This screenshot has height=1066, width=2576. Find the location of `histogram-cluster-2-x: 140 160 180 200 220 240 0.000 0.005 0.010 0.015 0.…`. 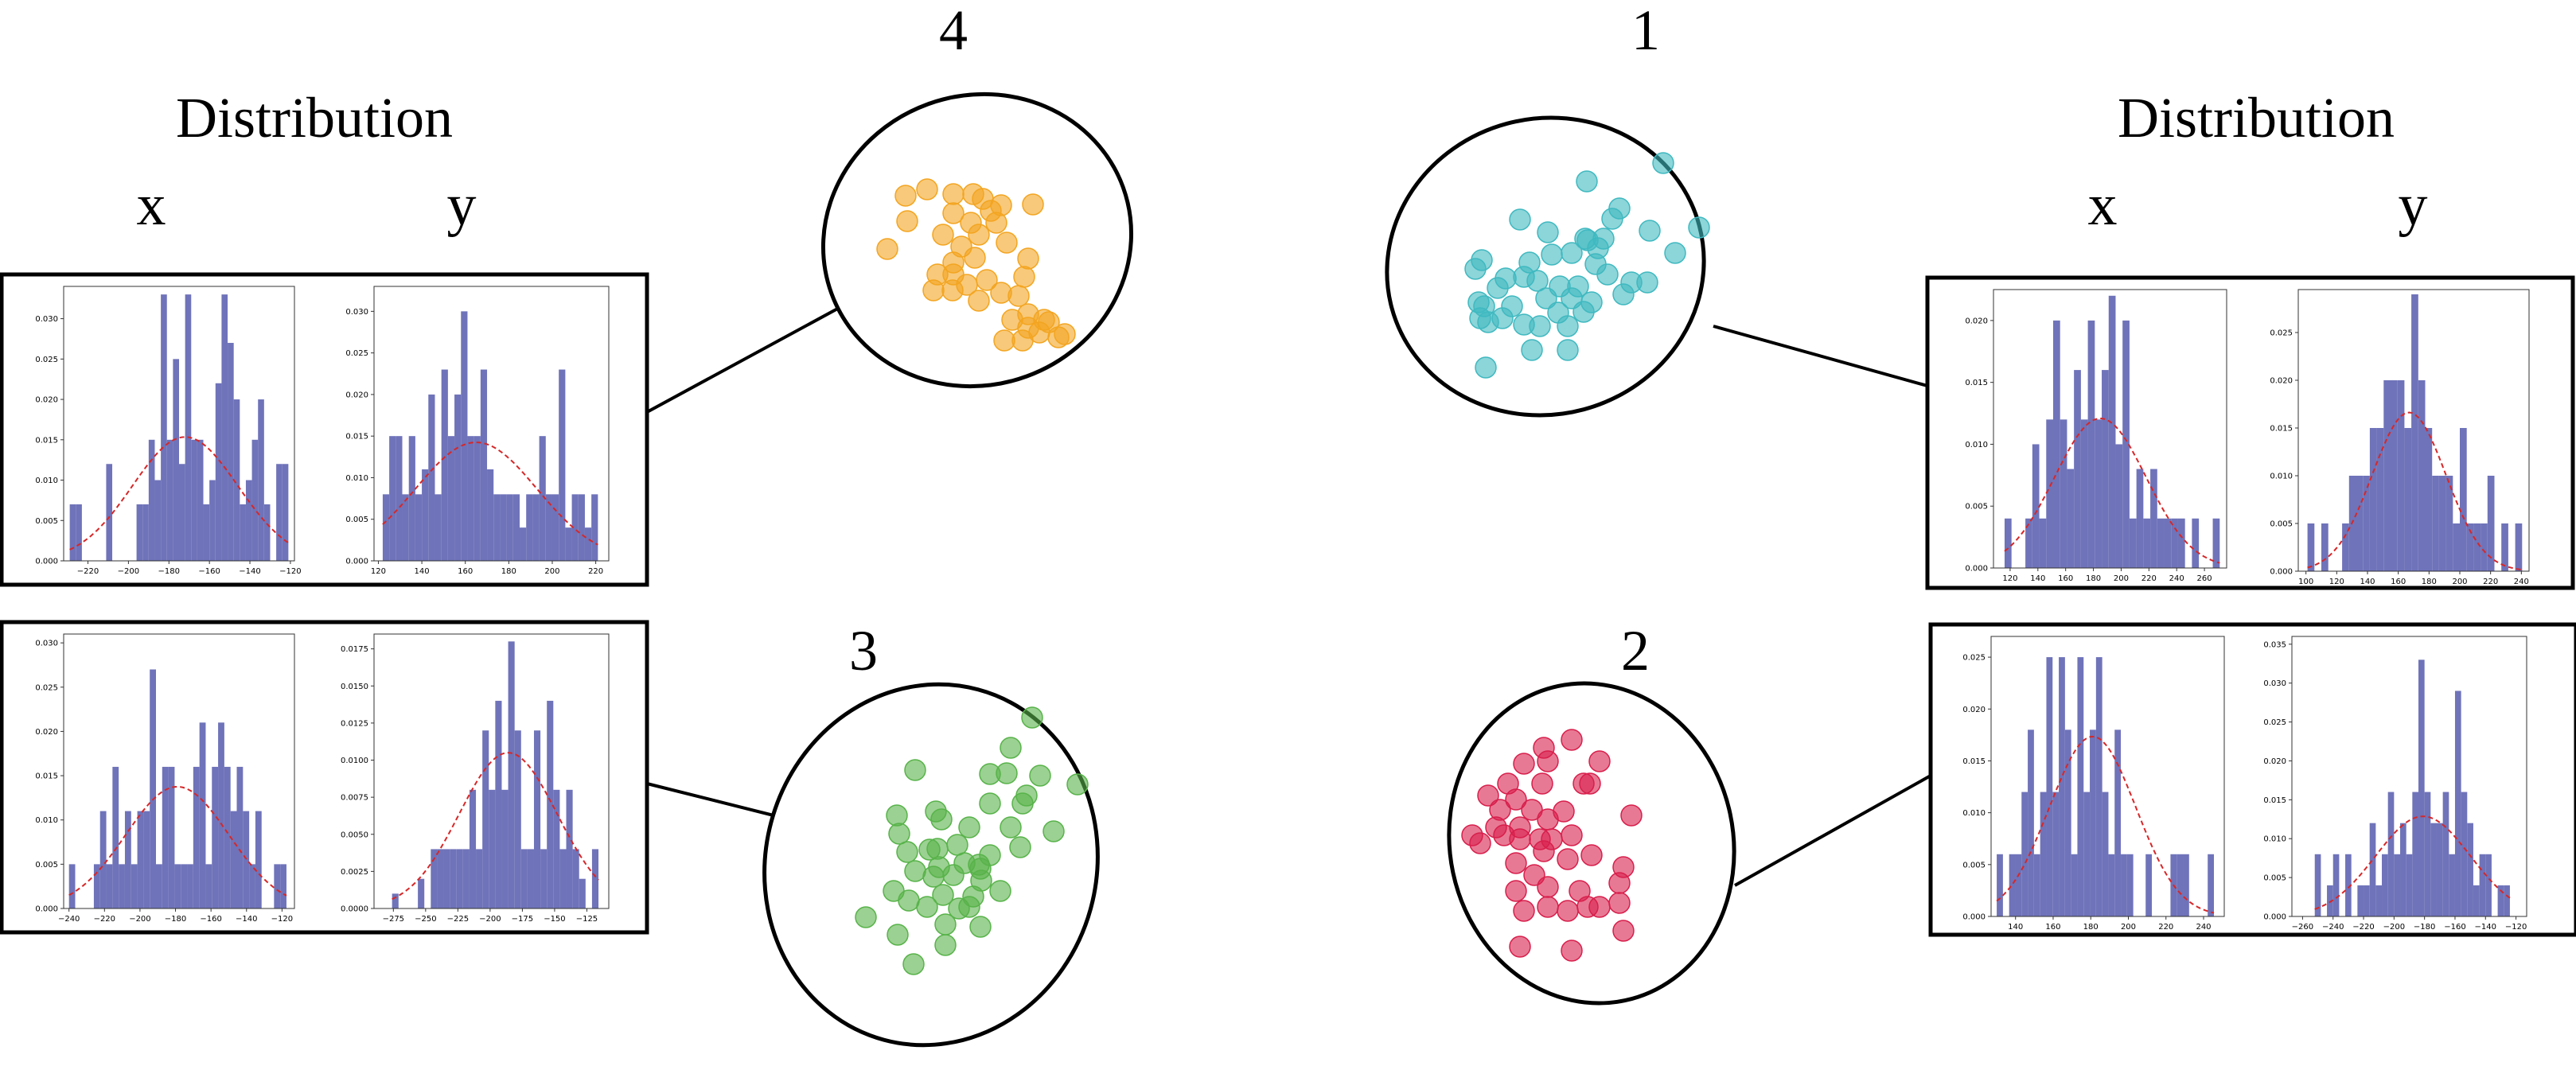

histogram-cluster-2-x: 140 160 180 200 220 240 0.000 0.005 0.010 0.015 0.… is located at coordinates (2093, 784).